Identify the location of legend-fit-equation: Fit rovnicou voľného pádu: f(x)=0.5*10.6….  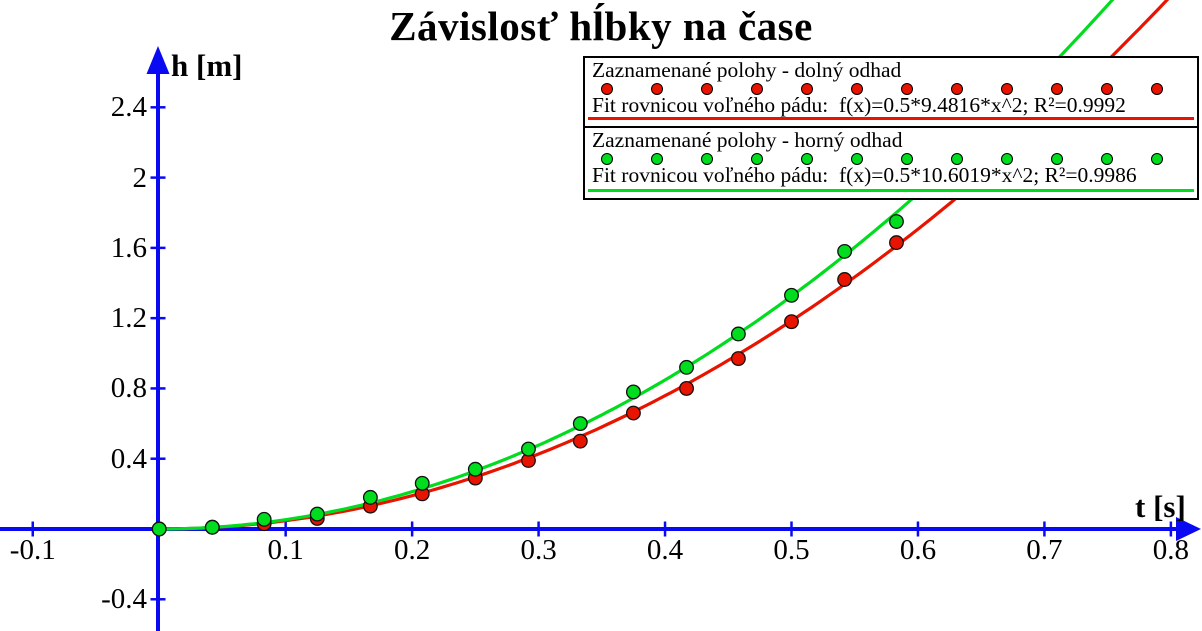
(864, 175).